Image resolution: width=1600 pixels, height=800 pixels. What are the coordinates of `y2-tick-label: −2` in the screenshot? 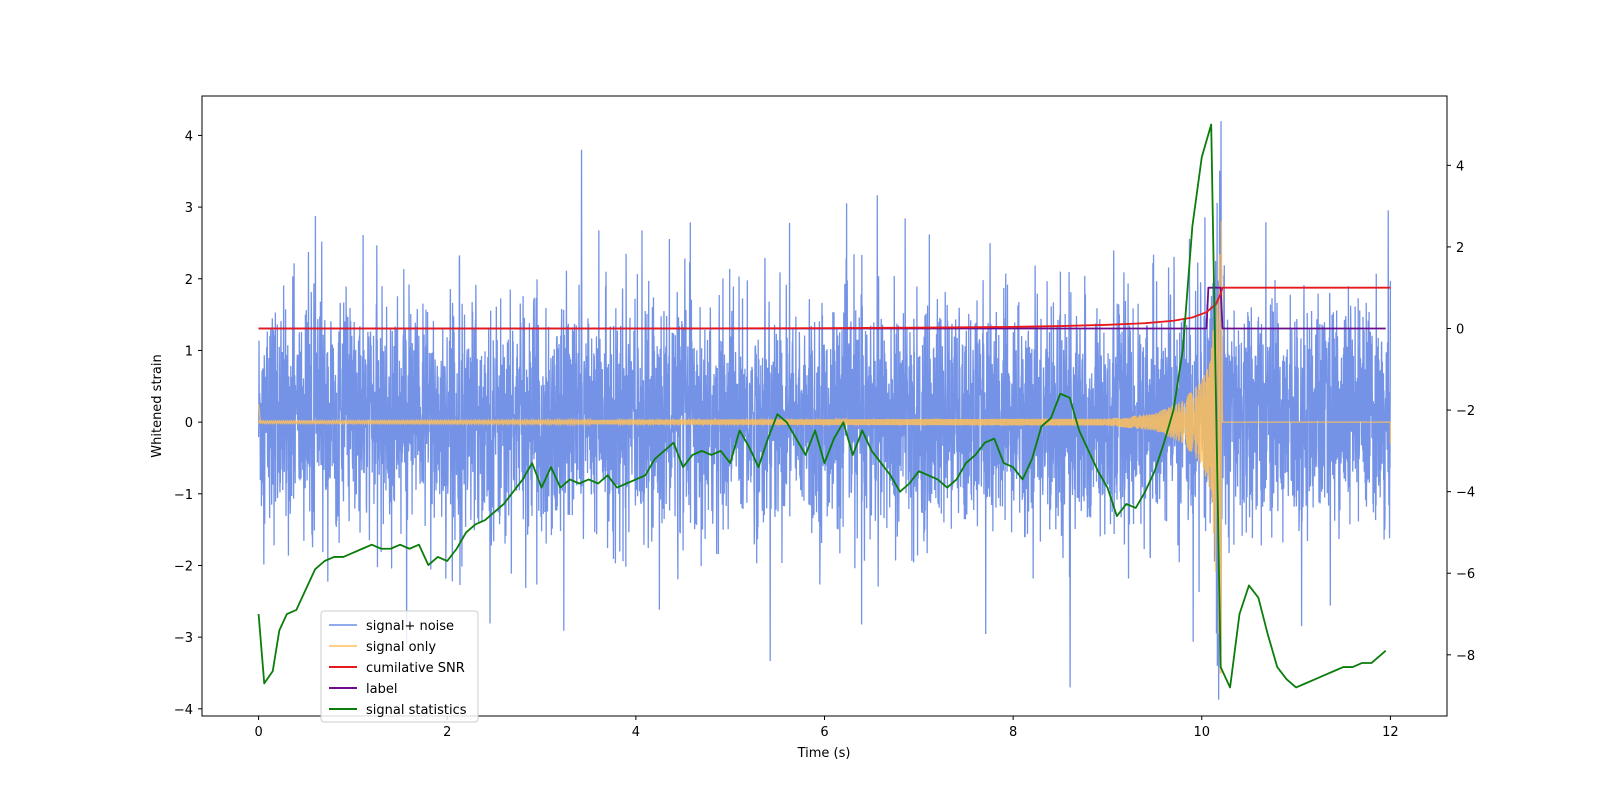 It's located at (1465, 411).